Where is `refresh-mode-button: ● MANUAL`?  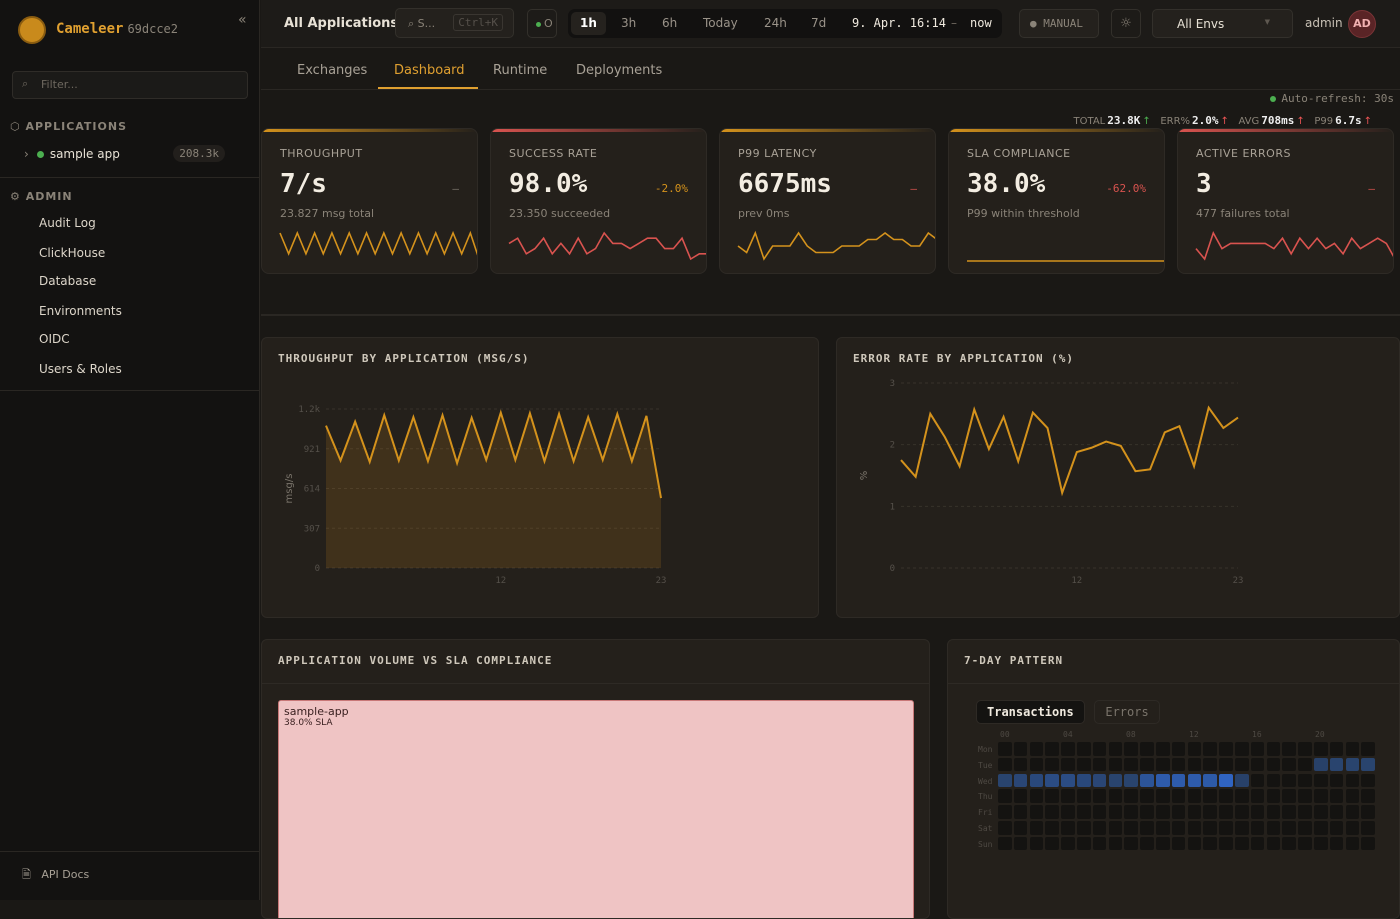 refresh-mode-button: ● MANUAL is located at coordinates (1059, 23).